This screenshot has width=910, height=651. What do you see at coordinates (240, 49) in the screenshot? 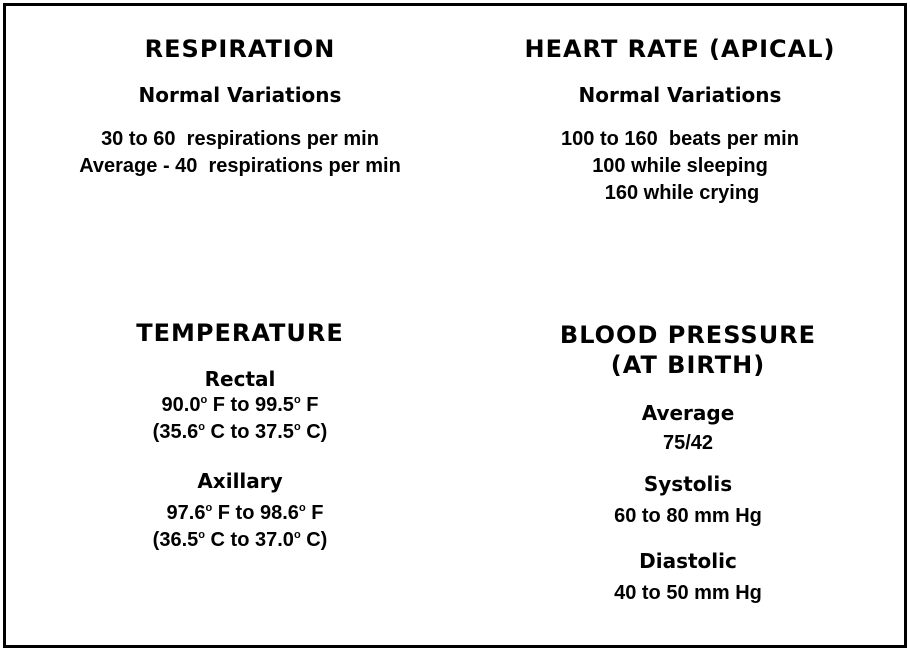
I see `respiration-title: RESPIRATION` at bounding box center [240, 49].